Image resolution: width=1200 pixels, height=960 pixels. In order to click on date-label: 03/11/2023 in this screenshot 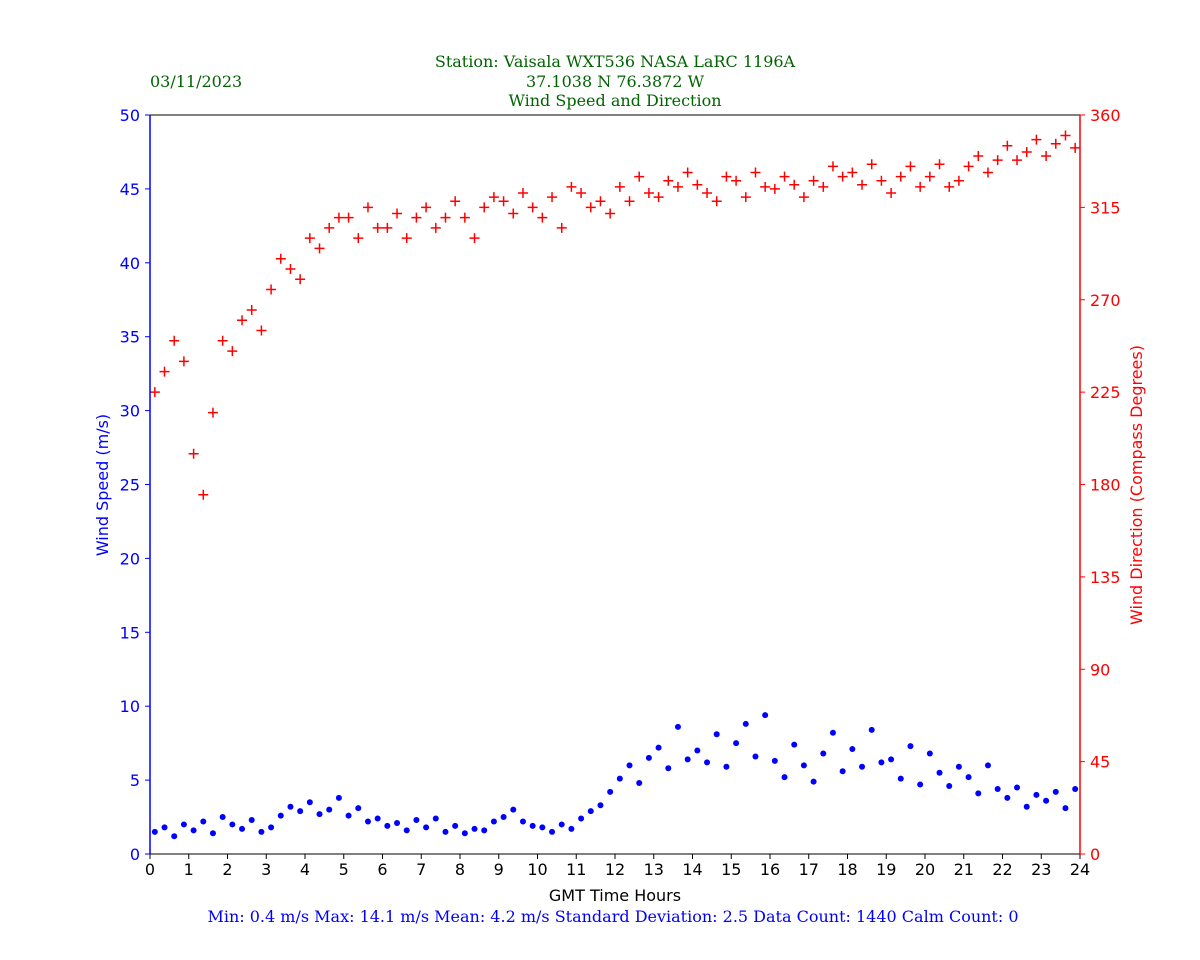, I will do `click(196, 81)`.